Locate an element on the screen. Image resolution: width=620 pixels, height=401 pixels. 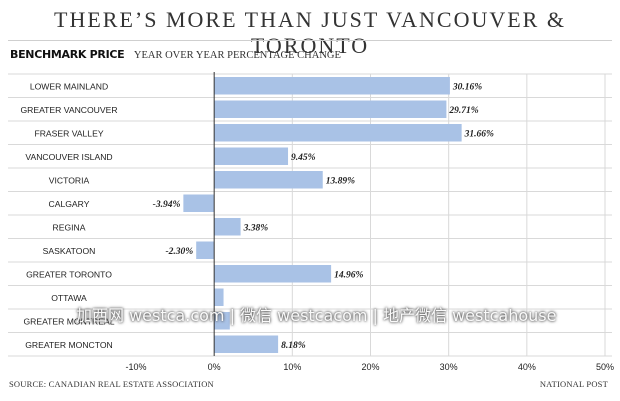
source-note: SOURCE: CANADIAN REAL ESTATE ASSOCIATION is located at coordinates (111, 384).